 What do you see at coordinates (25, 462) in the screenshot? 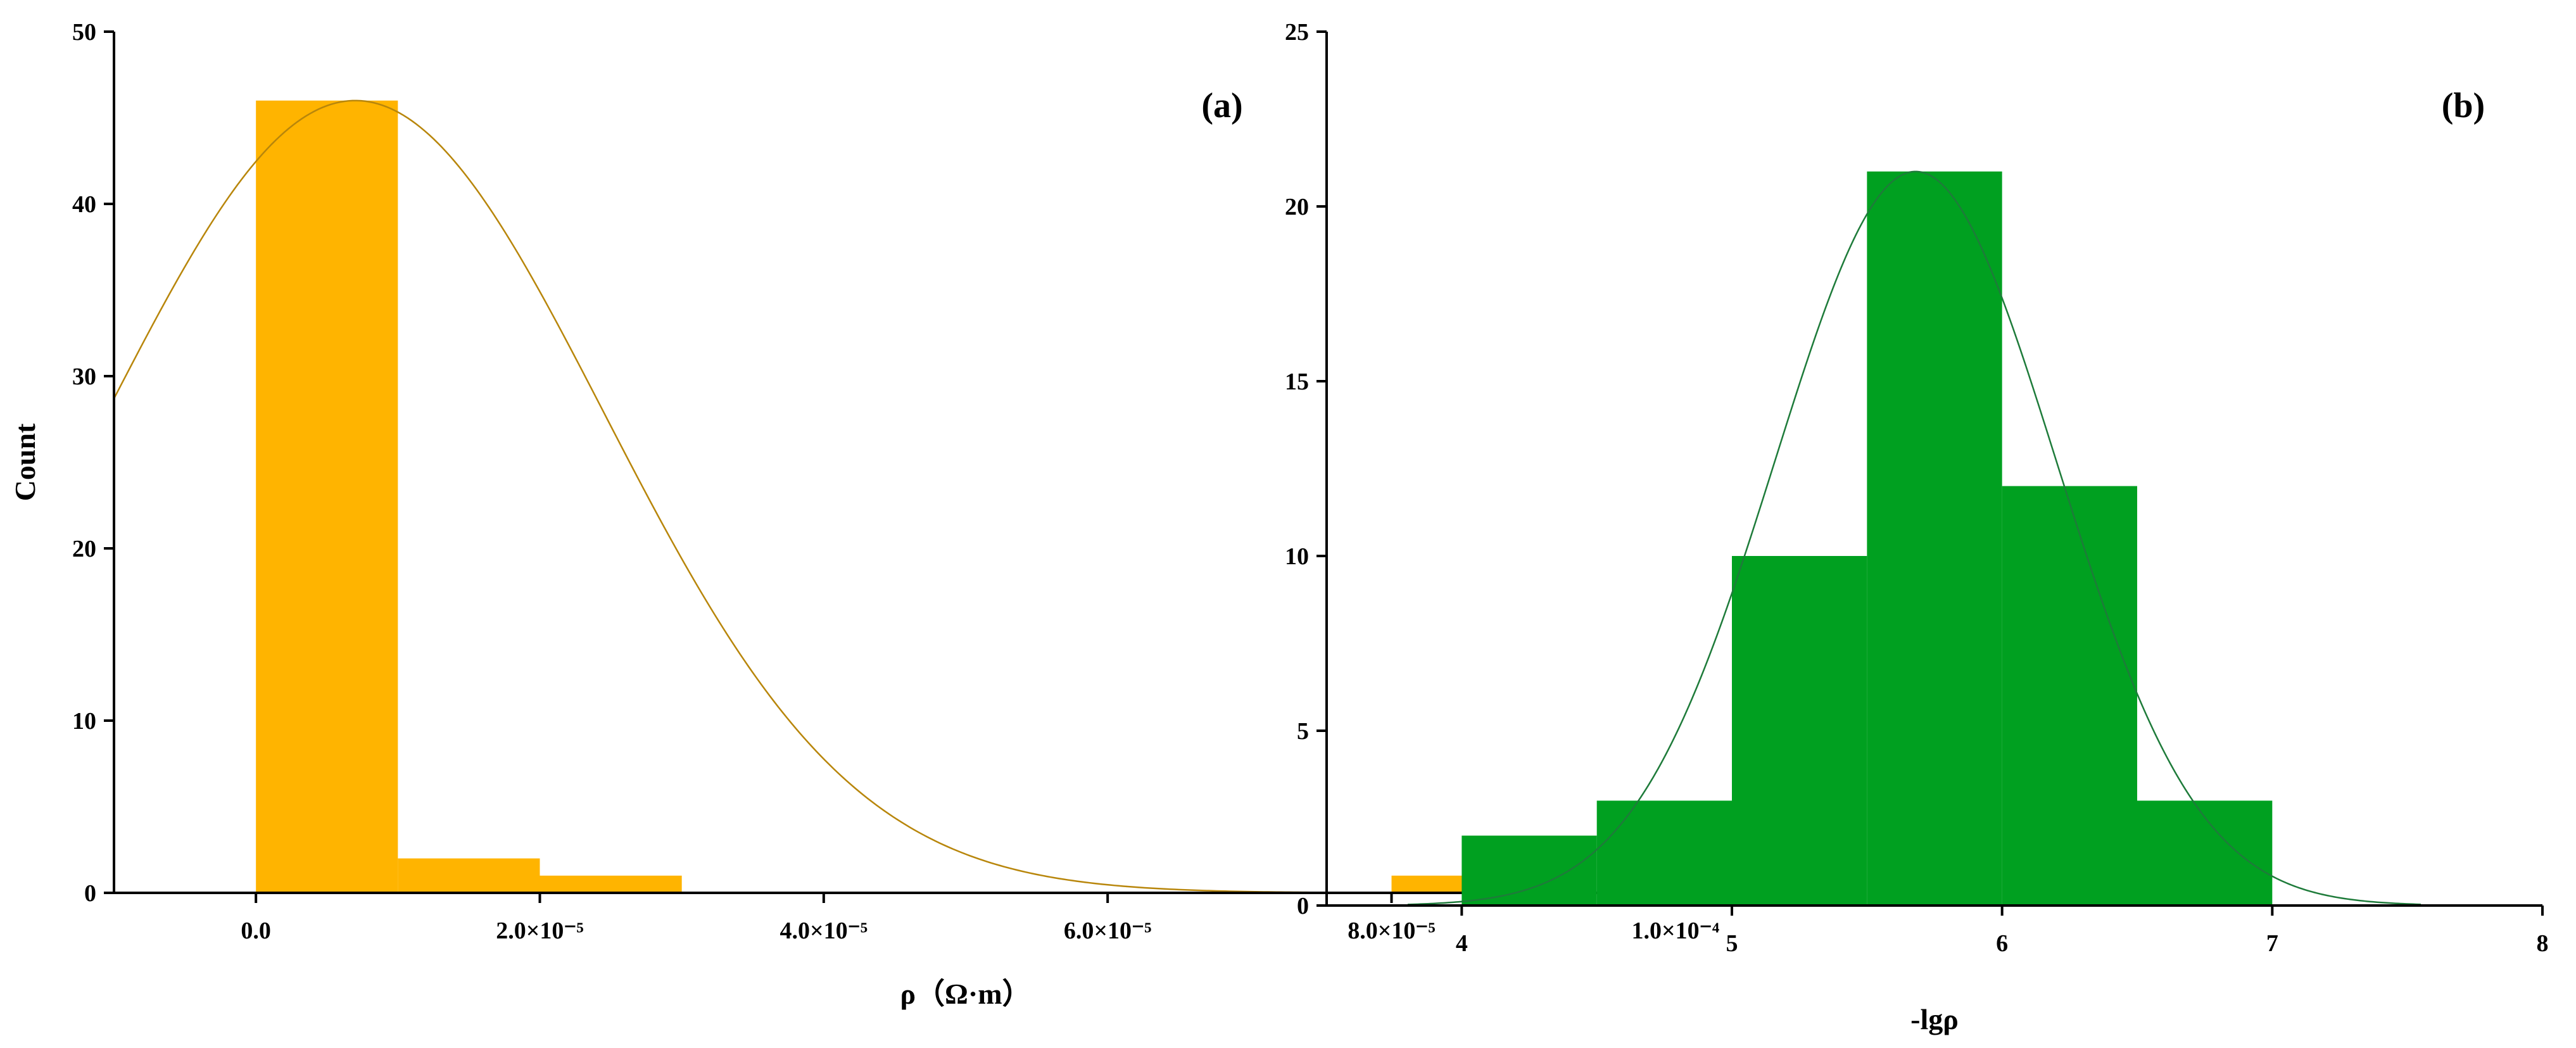
I see `y-axis-title: Count` at bounding box center [25, 462].